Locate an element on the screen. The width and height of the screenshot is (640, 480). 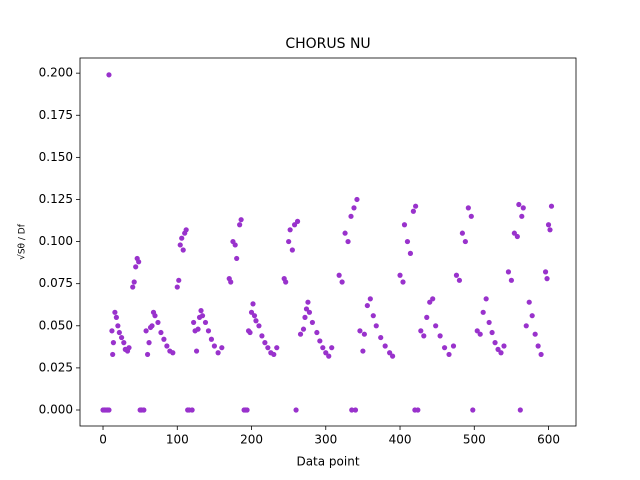
x-tick-label: 500 is located at coordinates (474, 440).